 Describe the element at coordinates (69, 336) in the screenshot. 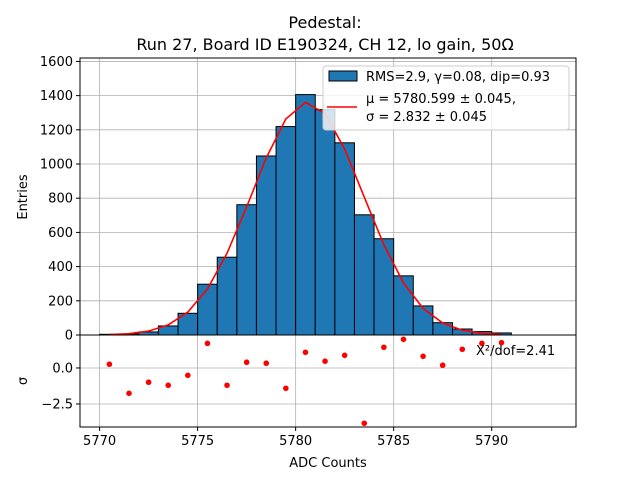

I see `y-tick-label: 0` at that location.